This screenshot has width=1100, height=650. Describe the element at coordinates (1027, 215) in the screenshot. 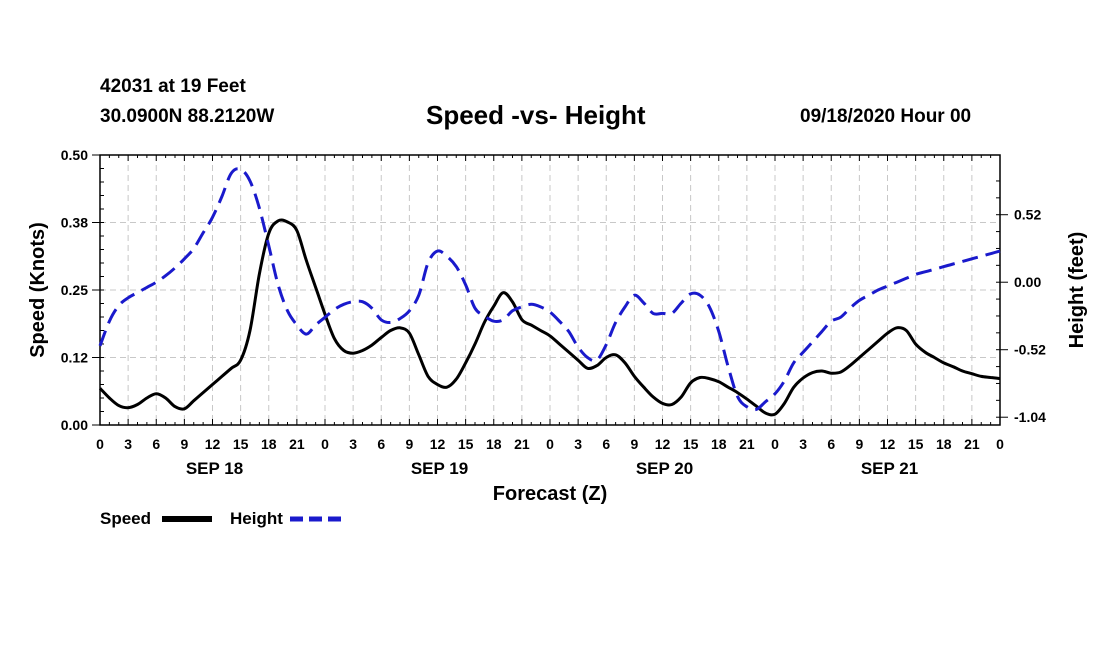

I see `y2-tick-label: 0.52` at that location.